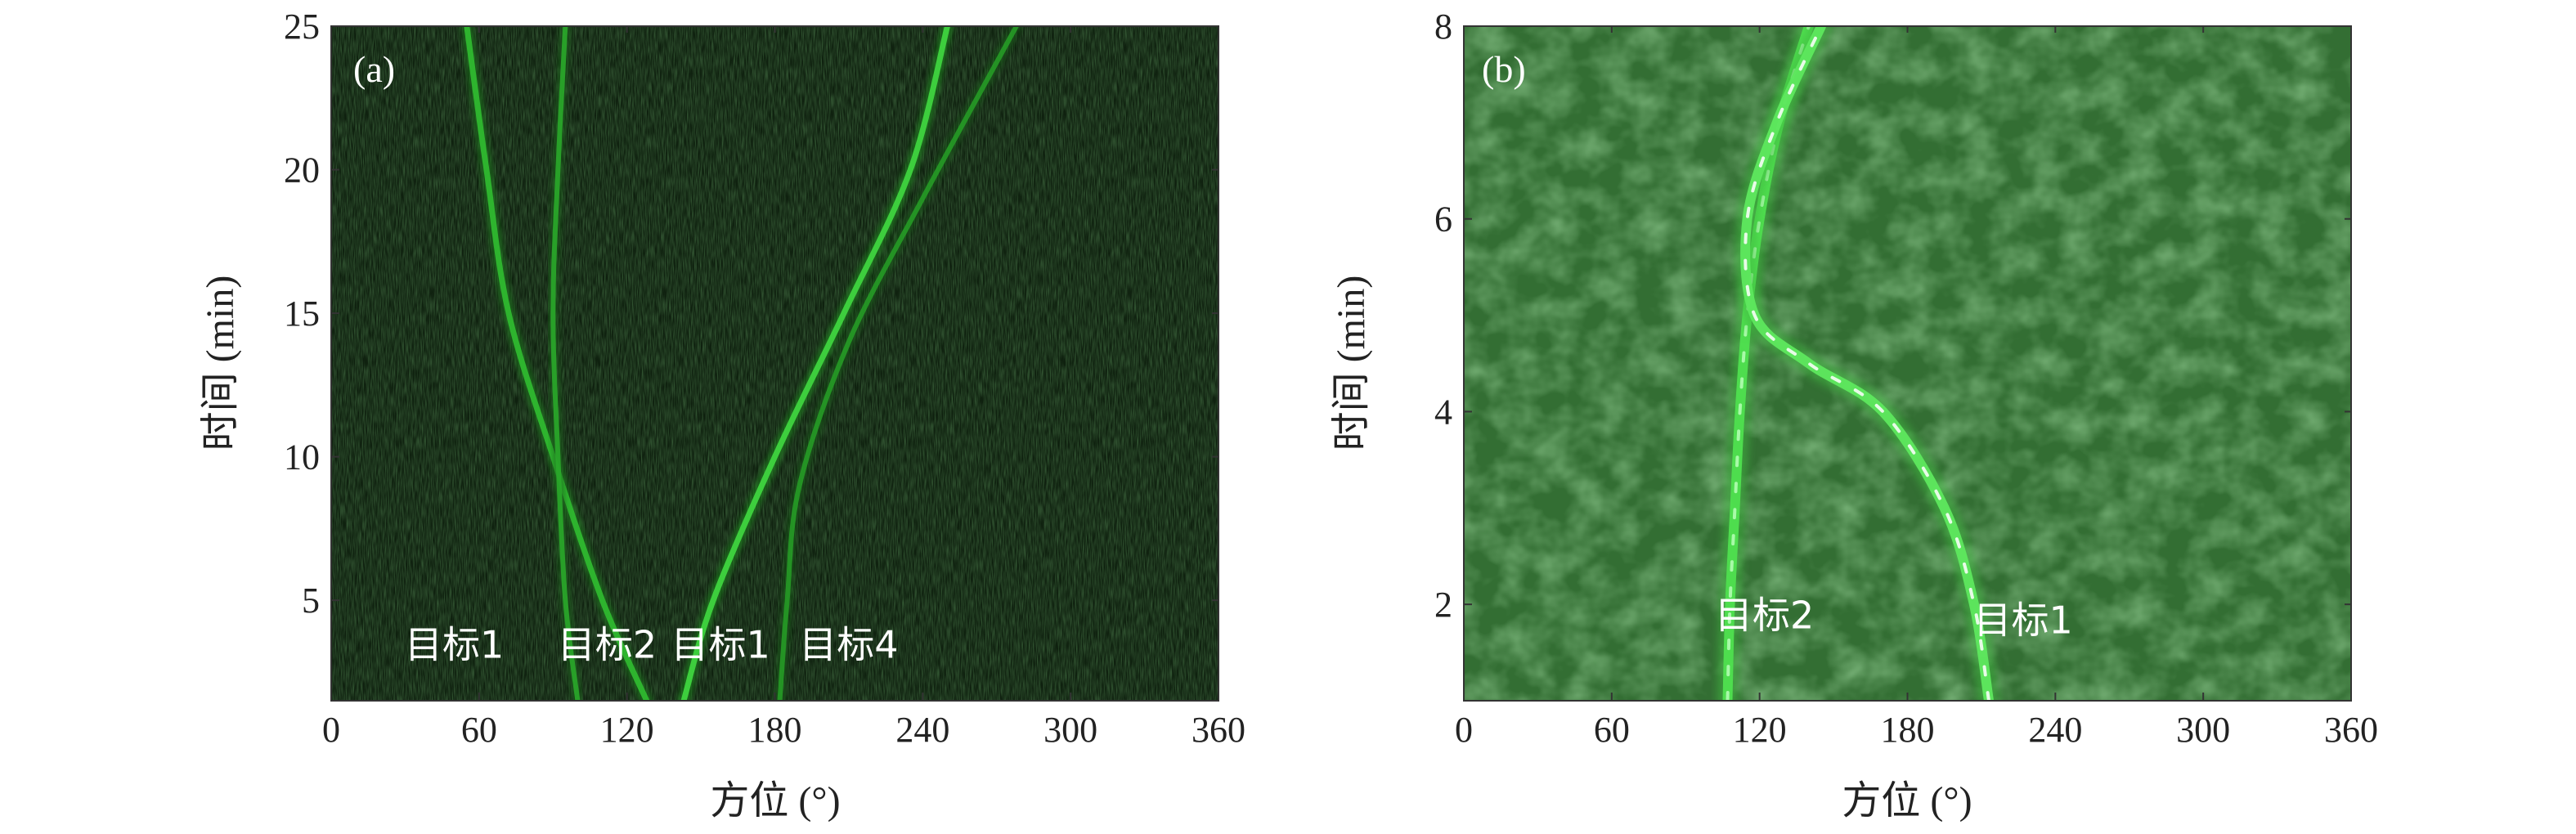 This screenshot has height=834, width=2576. What do you see at coordinates (302, 457) in the screenshot?
I see `y-tick-label: 10` at bounding box center [302, 457].